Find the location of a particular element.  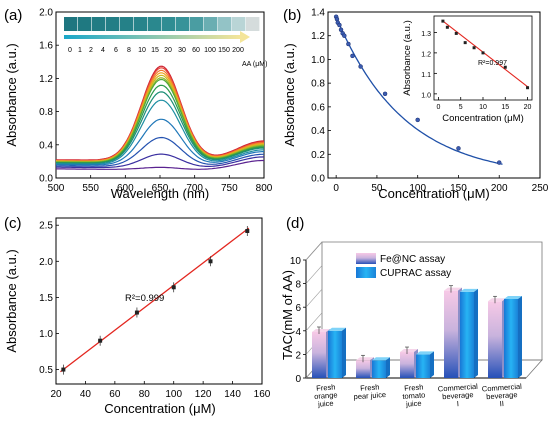

strip-value-label: 1 is located at coordinates (80, 50).